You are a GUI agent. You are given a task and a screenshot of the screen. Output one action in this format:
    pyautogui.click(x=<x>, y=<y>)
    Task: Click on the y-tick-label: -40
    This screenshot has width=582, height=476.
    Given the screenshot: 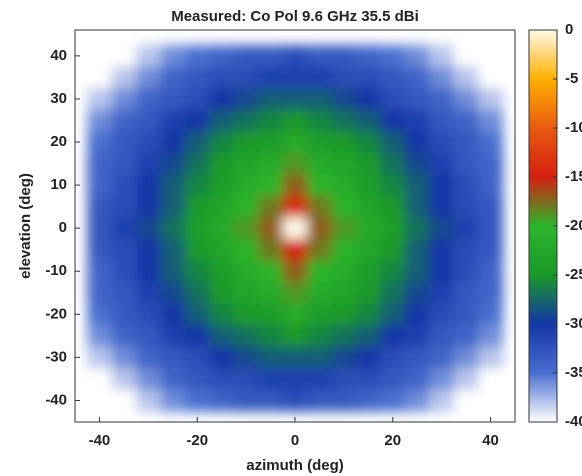 What is the action you would take?
    pyautogui.click(x=56, y=399)
    